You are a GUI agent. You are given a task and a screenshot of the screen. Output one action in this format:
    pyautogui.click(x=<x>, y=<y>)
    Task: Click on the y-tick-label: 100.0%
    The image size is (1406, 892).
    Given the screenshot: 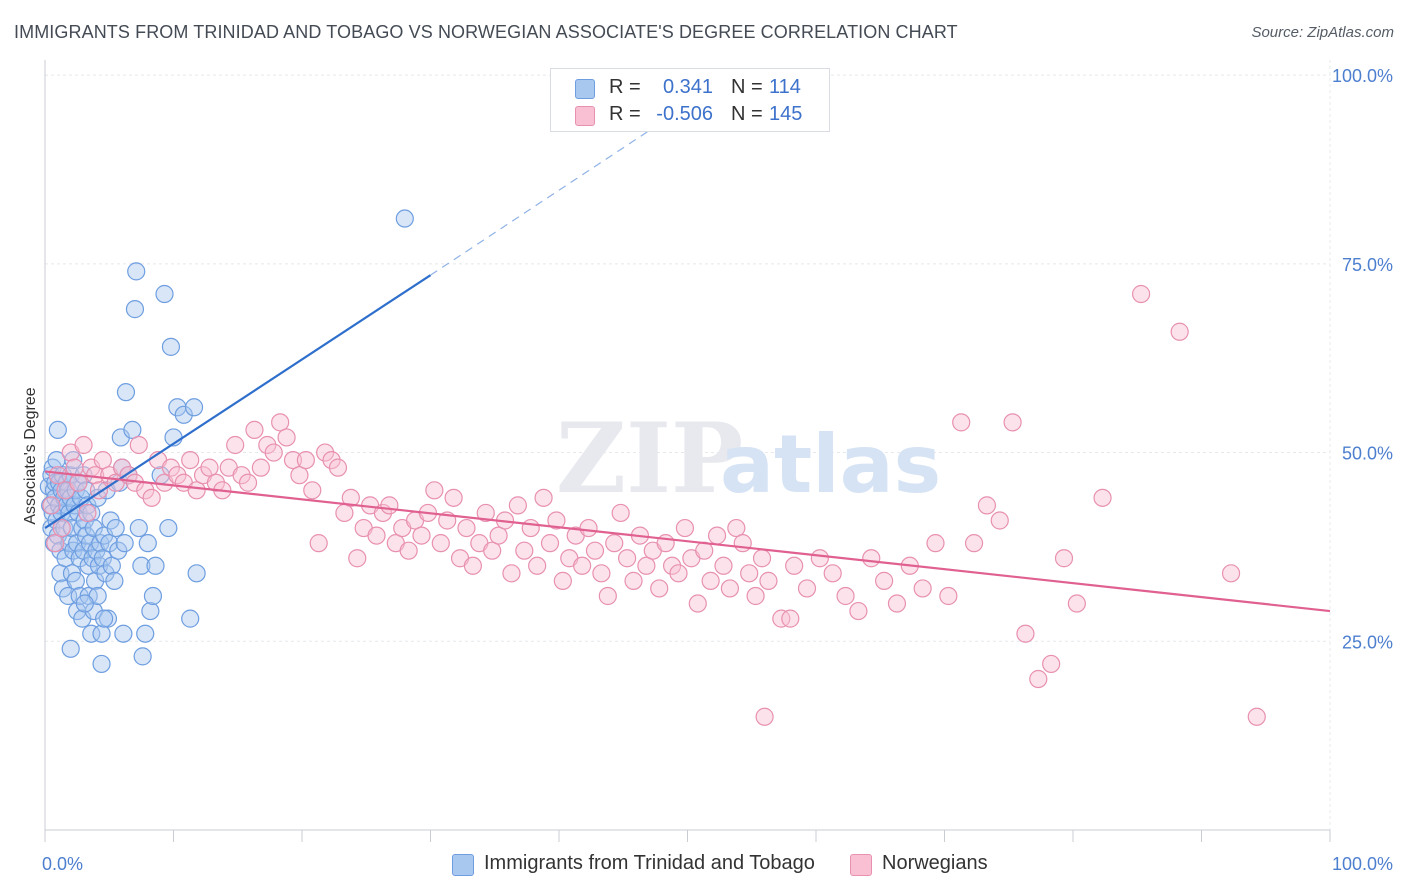 What is the action you would take?
    pyautogui.click(x=1362, y=76)
    